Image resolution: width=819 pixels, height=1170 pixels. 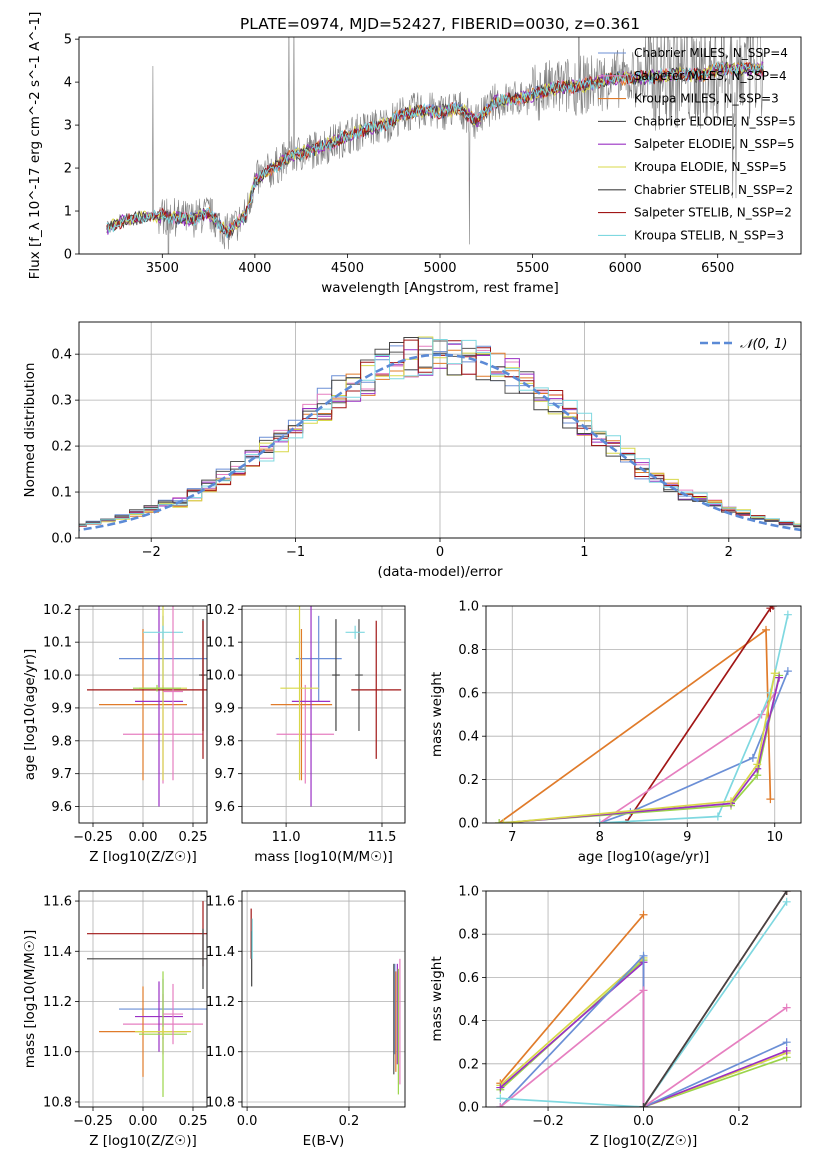 What do you see at coordinates (512, 837) in the screenshot?
I see `x-tick-label: 7` at bounding box center [512, 837].